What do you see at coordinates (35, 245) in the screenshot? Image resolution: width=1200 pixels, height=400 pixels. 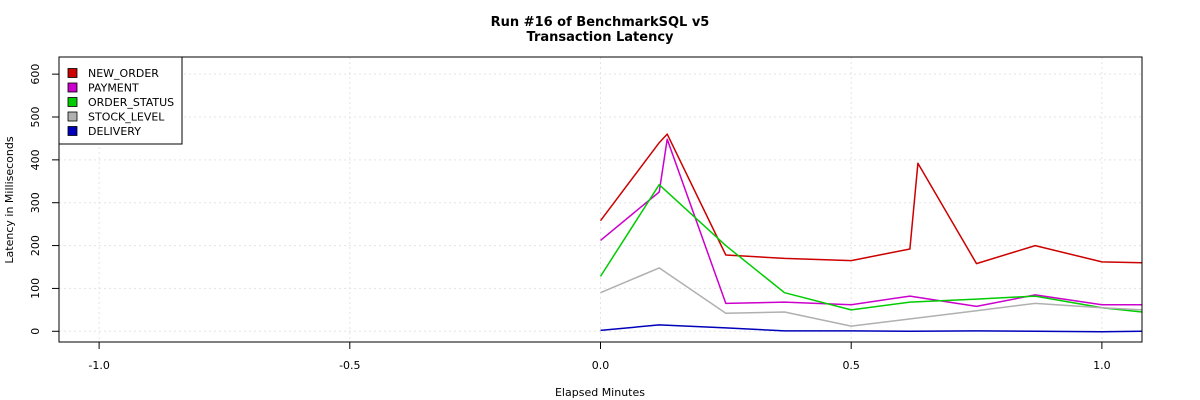 I see `y-tick-label: 200` at bounding box center [35, 245].